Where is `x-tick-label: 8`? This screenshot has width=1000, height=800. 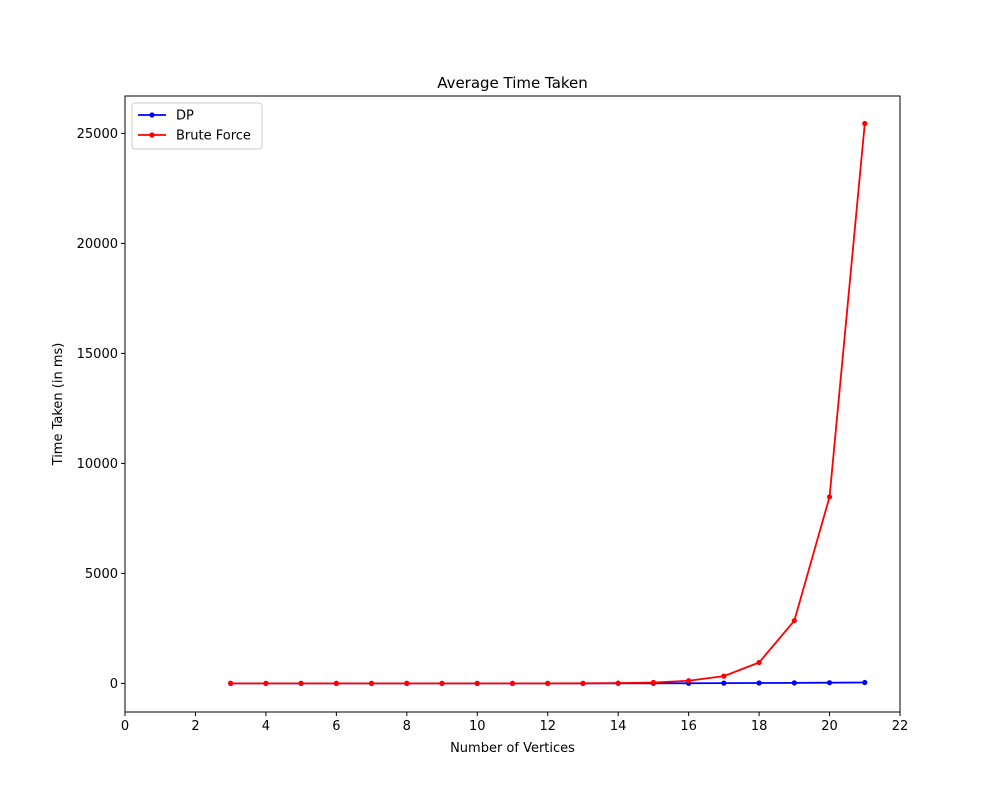 x-tick-label: 8 is located at coordinates (407, 726).